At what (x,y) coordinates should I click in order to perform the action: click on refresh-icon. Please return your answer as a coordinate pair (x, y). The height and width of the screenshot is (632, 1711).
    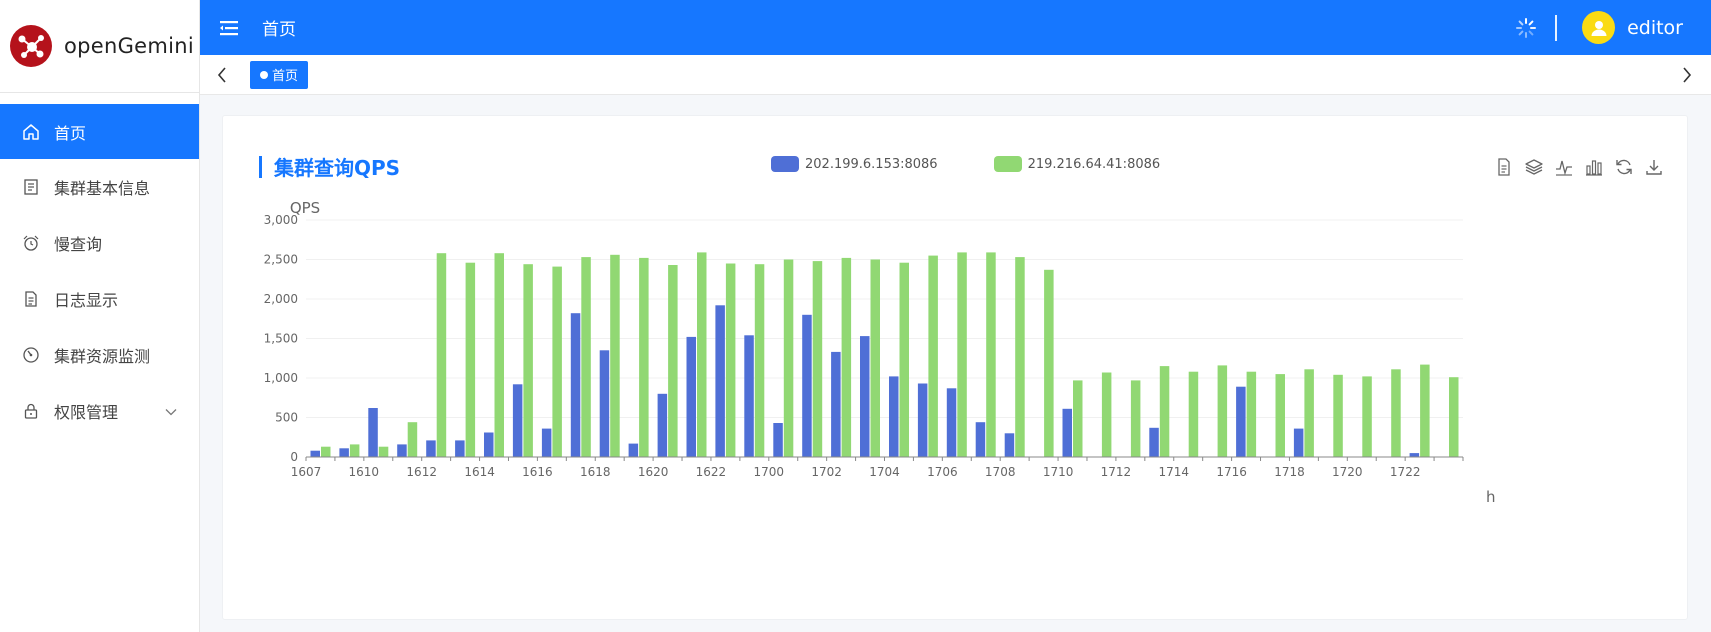
    Looking at the image, I should click on (1624, 167).